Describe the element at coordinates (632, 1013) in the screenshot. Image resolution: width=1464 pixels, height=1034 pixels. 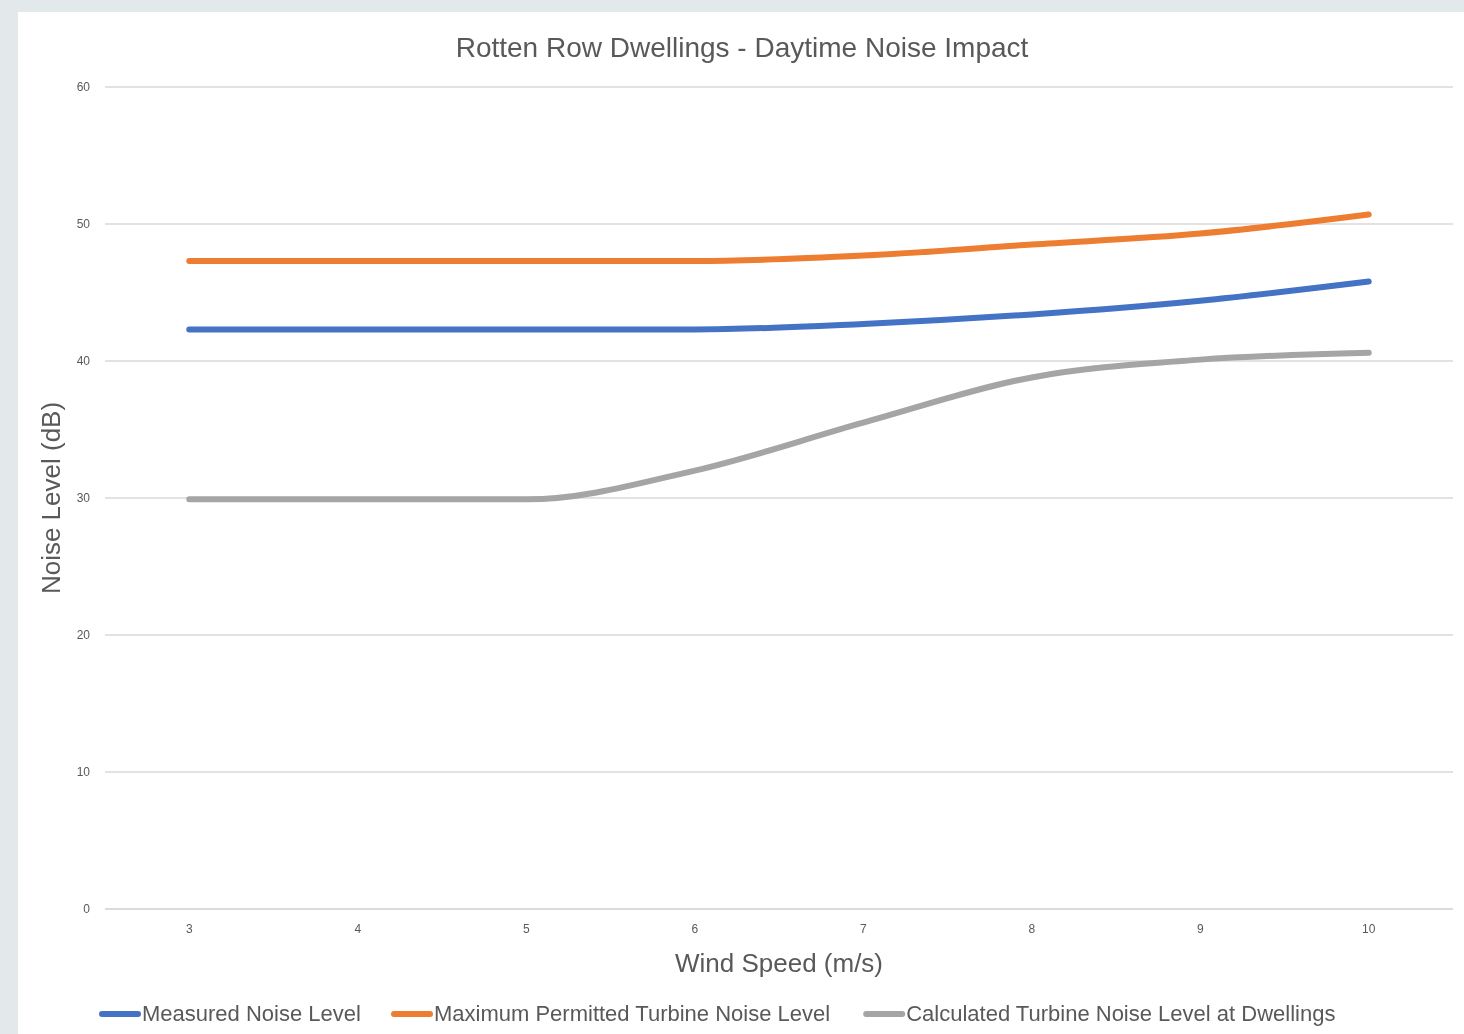
I see `legend-label: Maximum Permitted Turbine Noise Level` at that location.